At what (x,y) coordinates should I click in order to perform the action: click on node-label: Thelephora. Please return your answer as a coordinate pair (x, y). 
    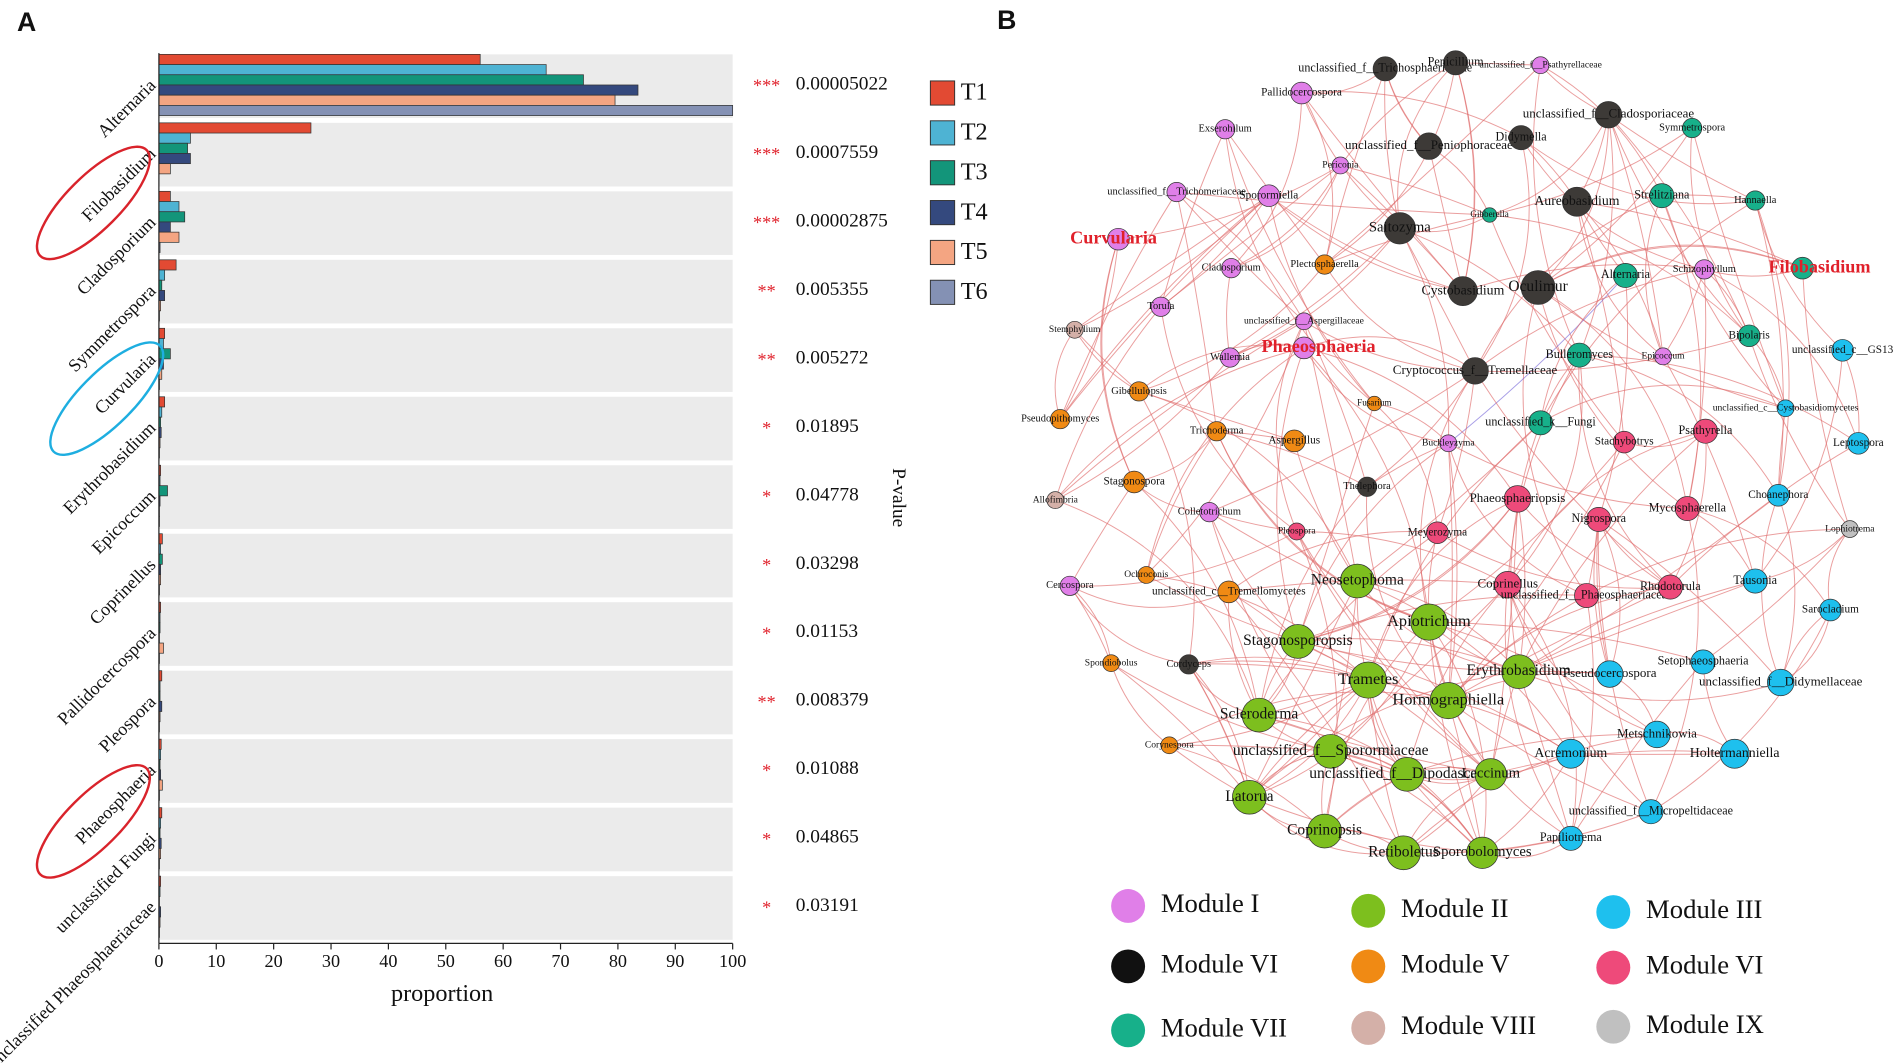
    Looking at the image, I should click on (1367, 486).